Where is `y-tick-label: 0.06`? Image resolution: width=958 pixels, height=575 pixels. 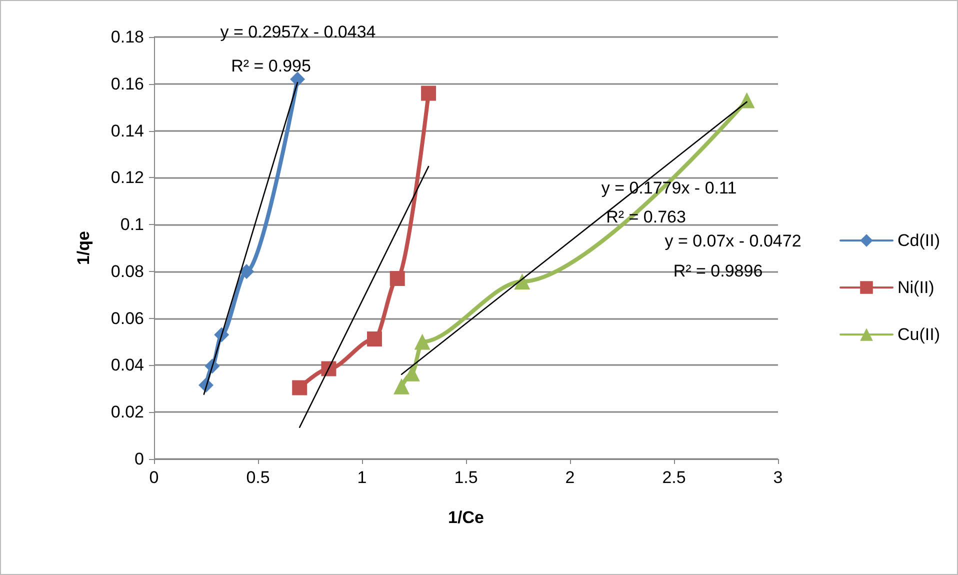 y-tick-label: 0.06 is located at coordinates (127, 318).